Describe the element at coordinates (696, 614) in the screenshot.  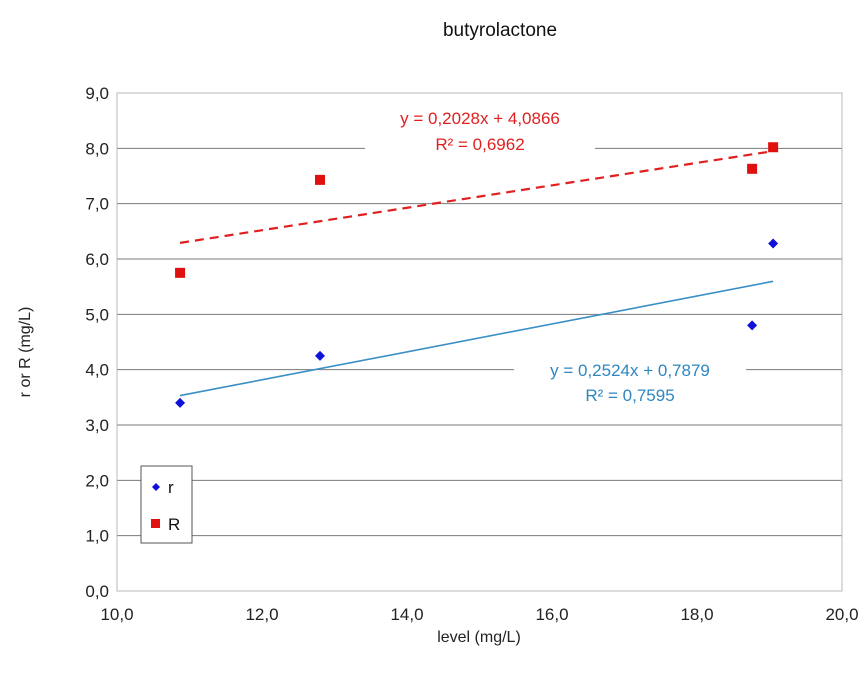
I see `x-tick-label: 18,0` at that location.